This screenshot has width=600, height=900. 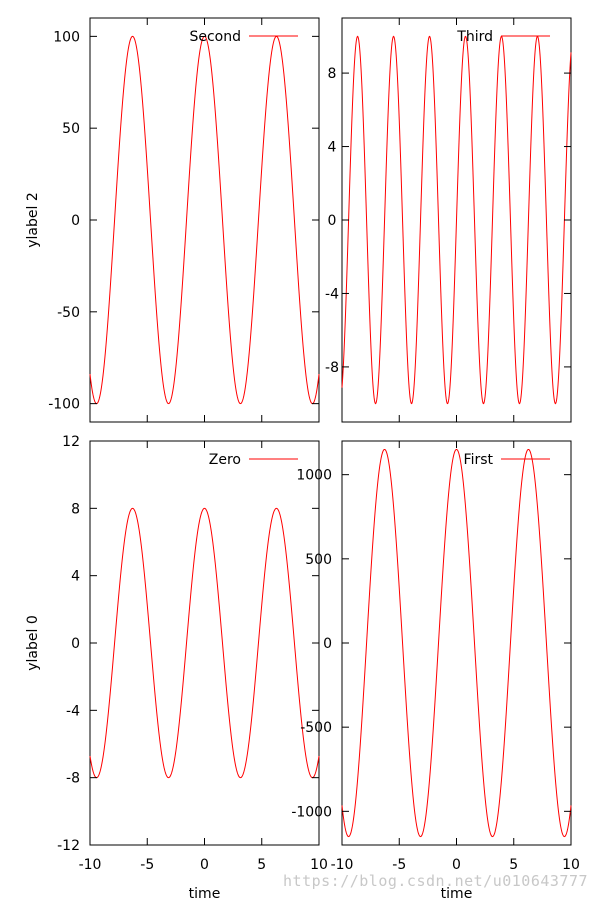 I want to click on y-tick-label: -1000, so click(x=311, y=812).